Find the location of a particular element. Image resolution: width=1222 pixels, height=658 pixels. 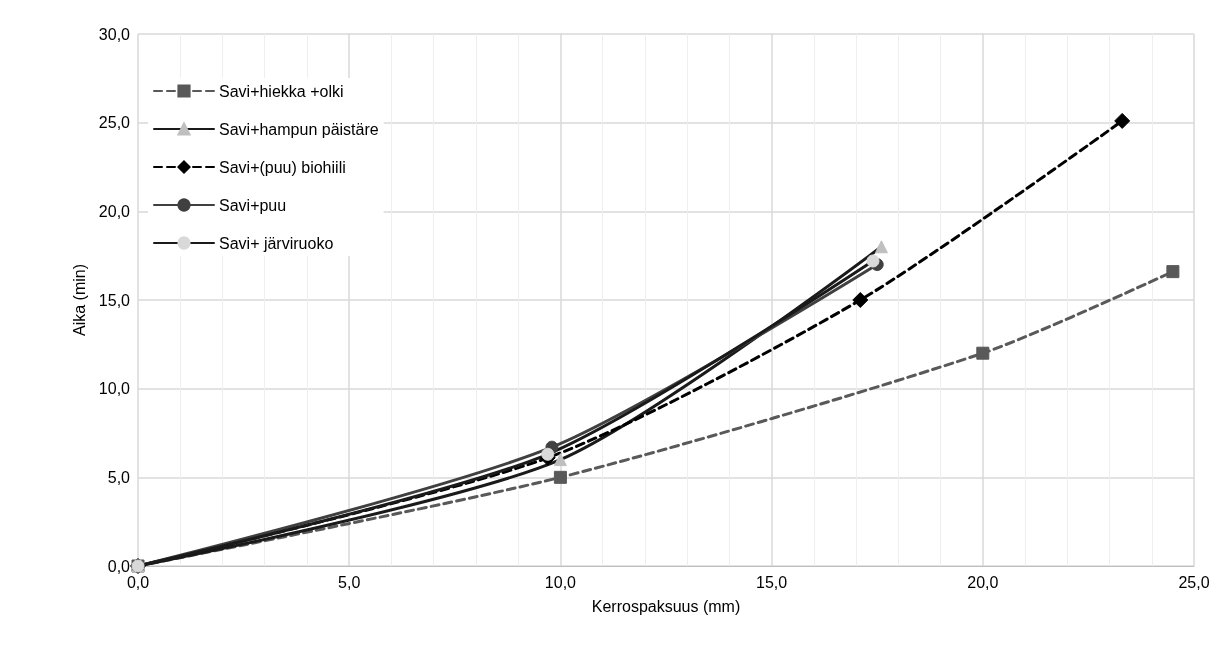

y-tick-label: 30,0 is located at coordinates (114, 34).